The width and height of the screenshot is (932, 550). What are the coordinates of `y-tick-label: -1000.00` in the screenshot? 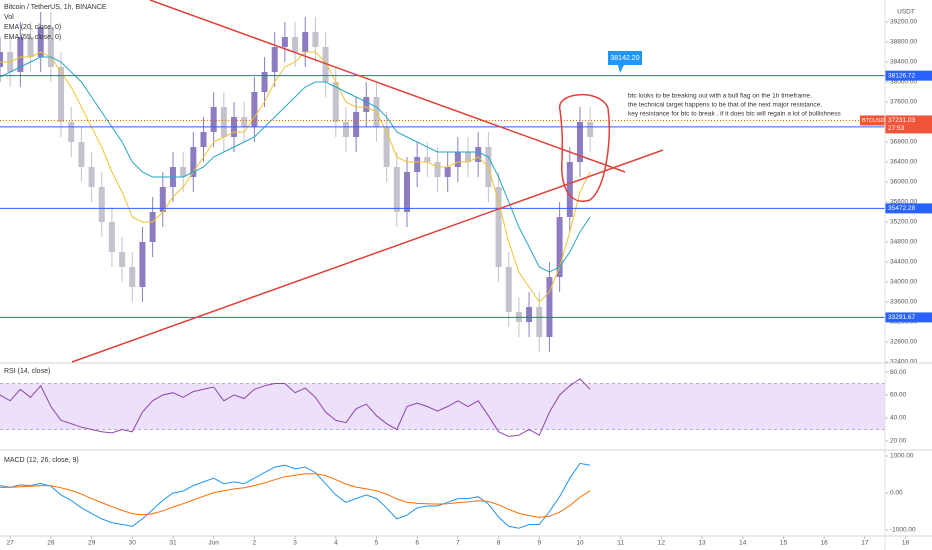 It's located at (903, 530).